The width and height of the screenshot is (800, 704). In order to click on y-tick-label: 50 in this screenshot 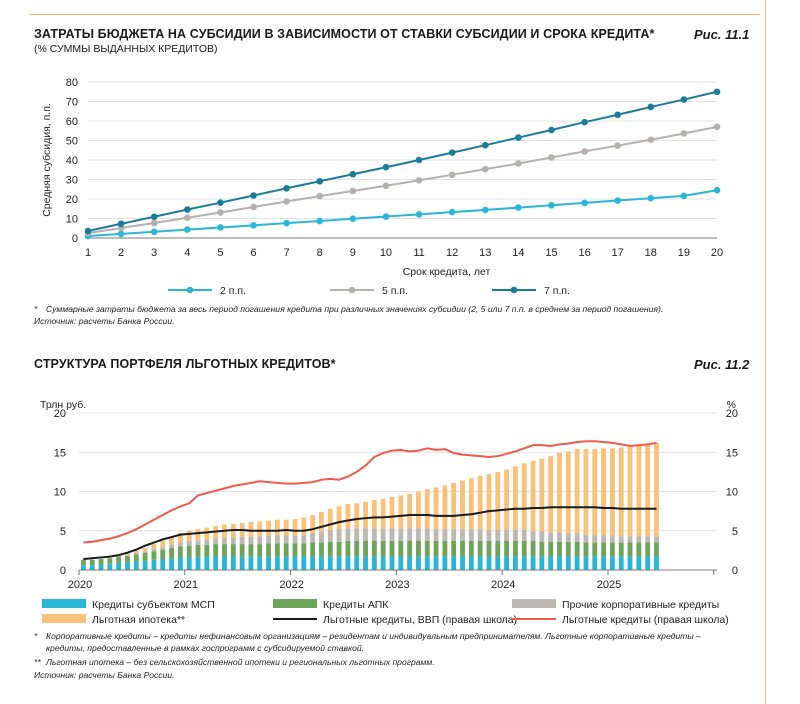, I will do `click(72, 142)`.